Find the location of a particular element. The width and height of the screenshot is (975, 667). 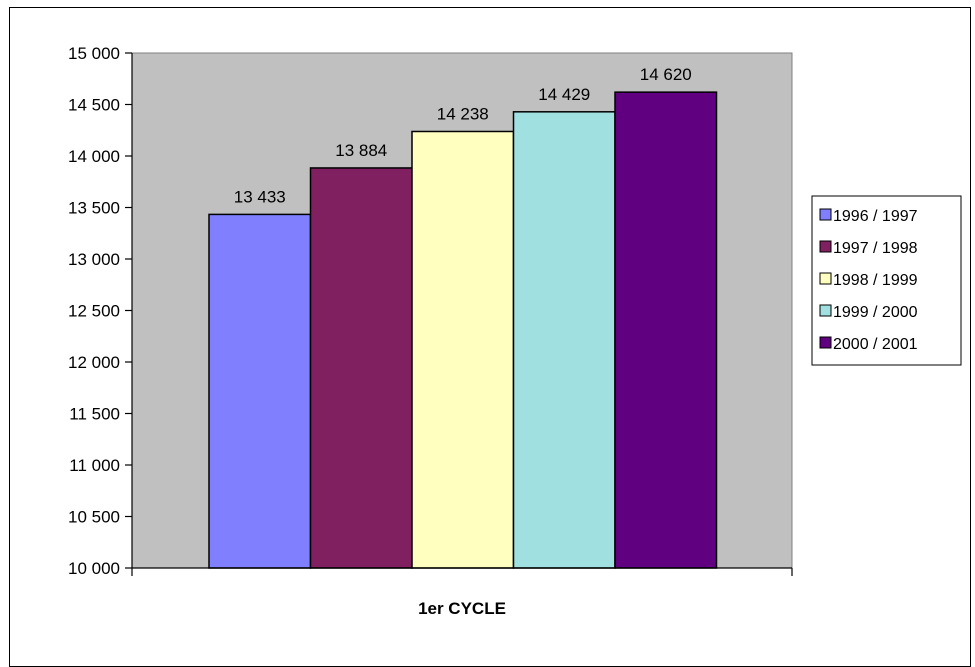

x-category-label: 1er CYCLE is located at coordinates (462, 608).